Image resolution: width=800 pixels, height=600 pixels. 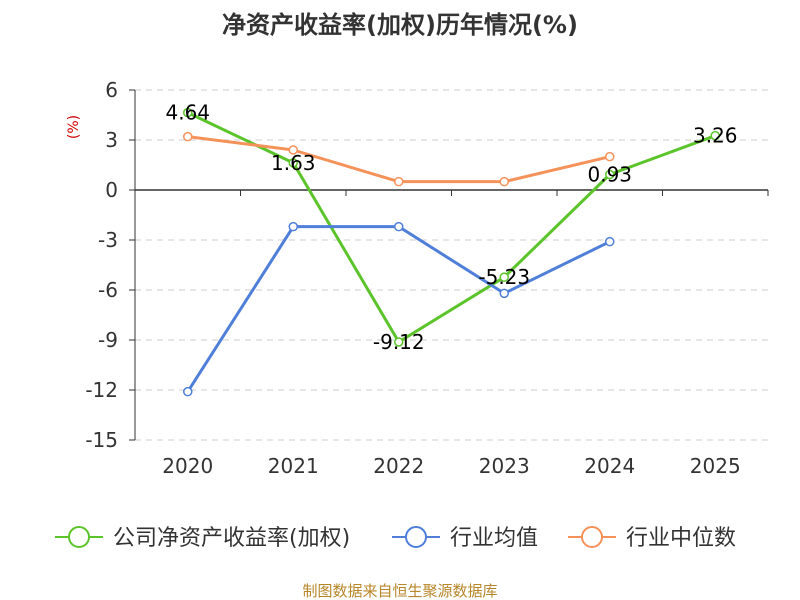 I want to click on y-tick-label: 3, so click(x=111, y=140).